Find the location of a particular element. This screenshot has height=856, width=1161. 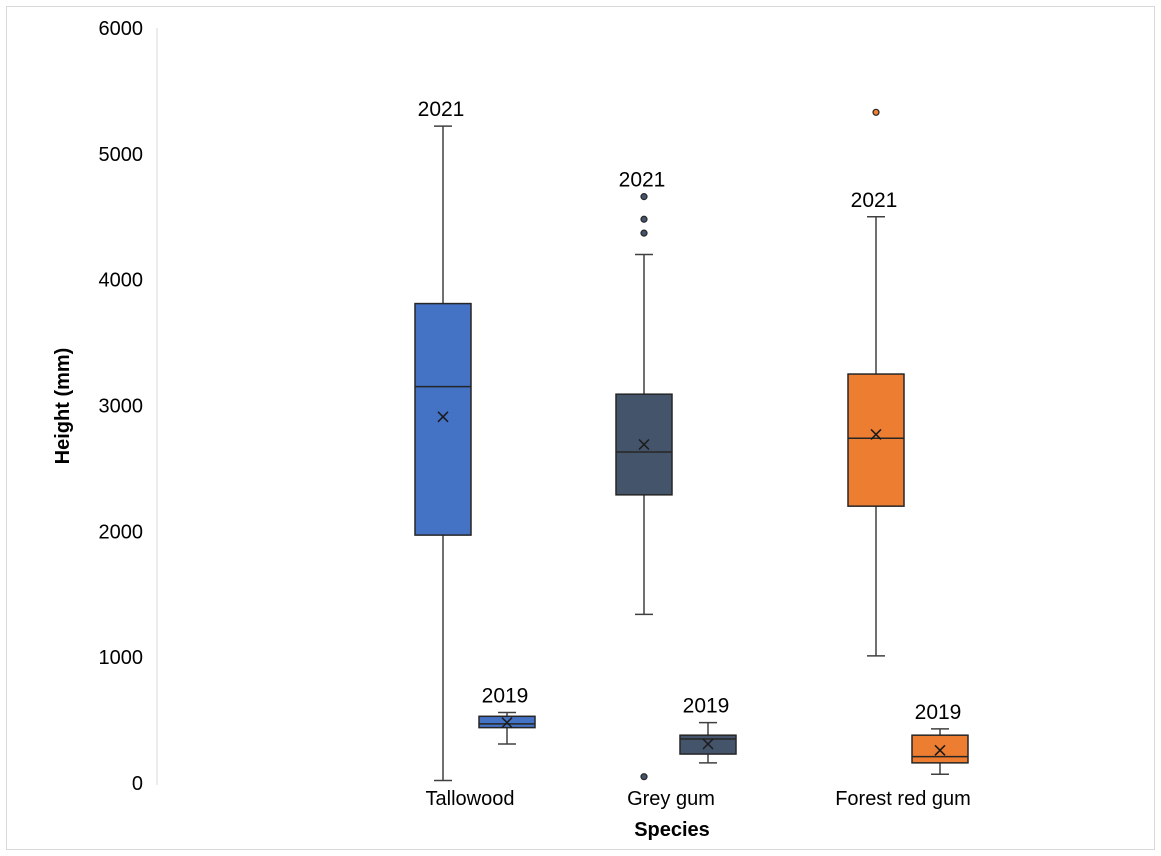

box-grey-gum-2019: 2019 is located at coordinates (708, 729).